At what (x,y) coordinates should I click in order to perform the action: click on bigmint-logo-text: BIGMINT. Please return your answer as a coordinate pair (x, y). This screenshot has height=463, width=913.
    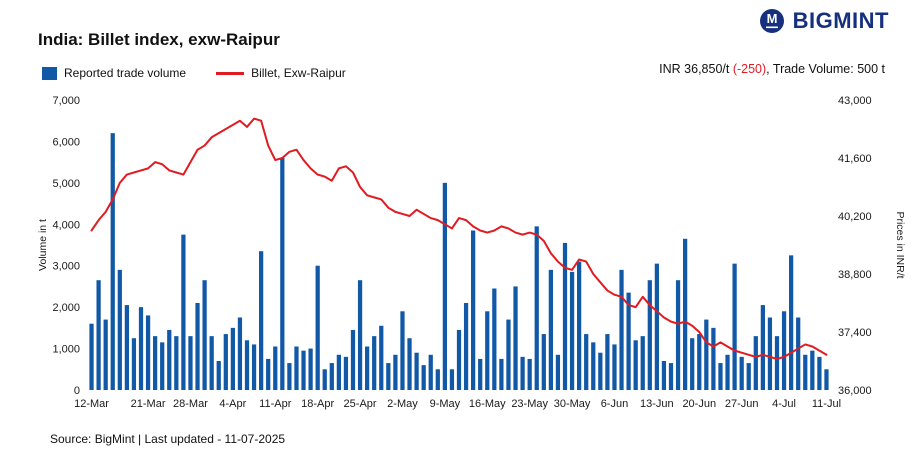
    Looking at the image, I should click on (840, 20).